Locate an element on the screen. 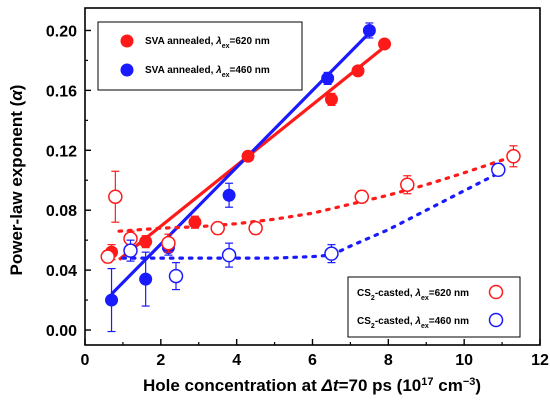 This screenshot has height=400, width=550. x-tick-label: 8 is located at coordinates (388, 360).